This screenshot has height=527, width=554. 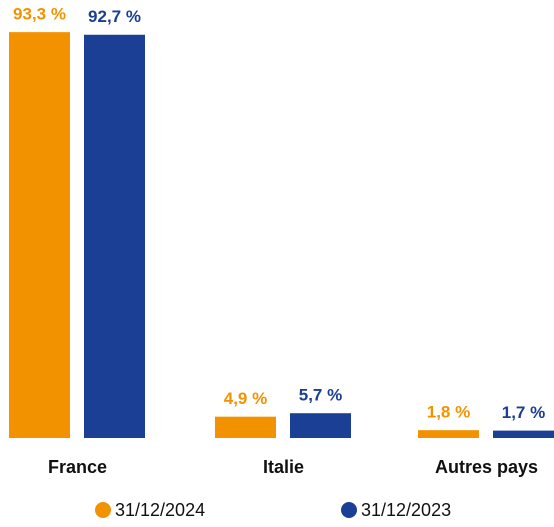 What do you see at coordinates (523, 412) in the screenshot?
I see `value-label: 1,7 %` at bounding box center [523, 412].